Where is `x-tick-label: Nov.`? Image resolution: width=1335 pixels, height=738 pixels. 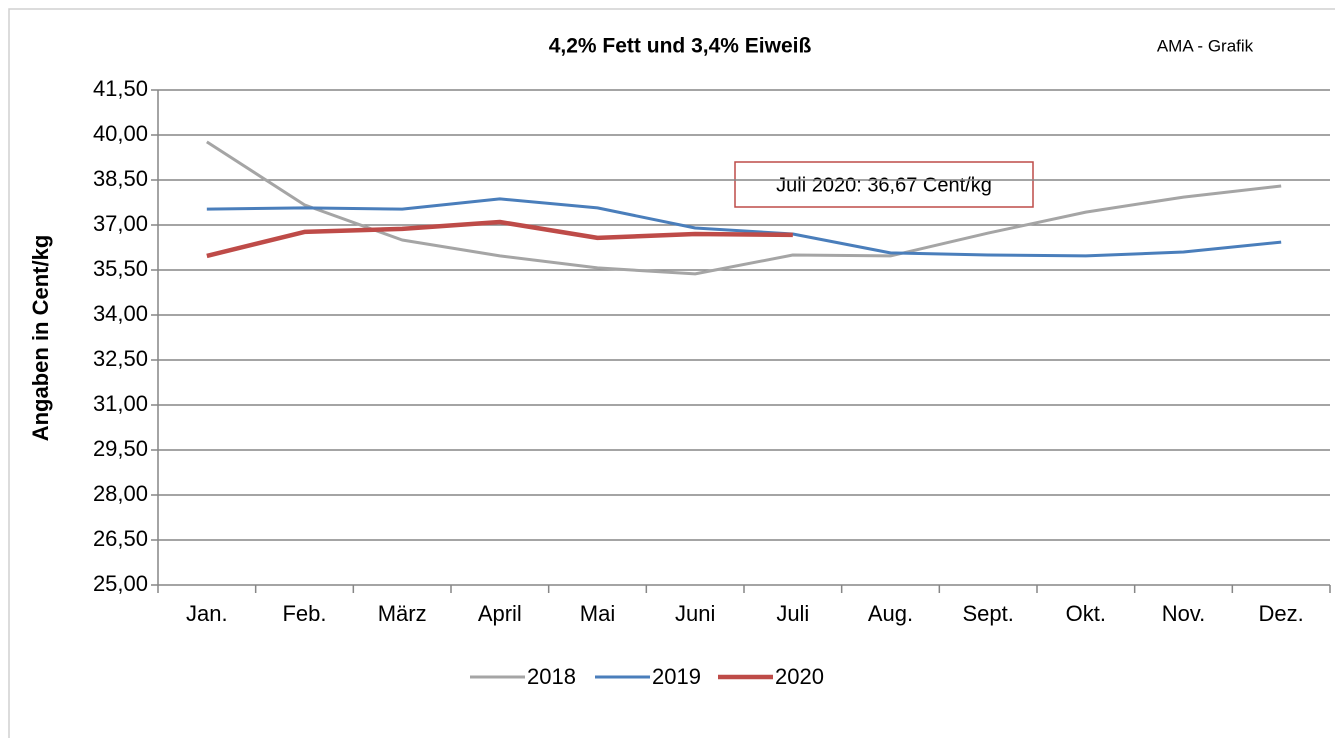
x-tick-label: Nov. is located at coordinates (1184, 613).